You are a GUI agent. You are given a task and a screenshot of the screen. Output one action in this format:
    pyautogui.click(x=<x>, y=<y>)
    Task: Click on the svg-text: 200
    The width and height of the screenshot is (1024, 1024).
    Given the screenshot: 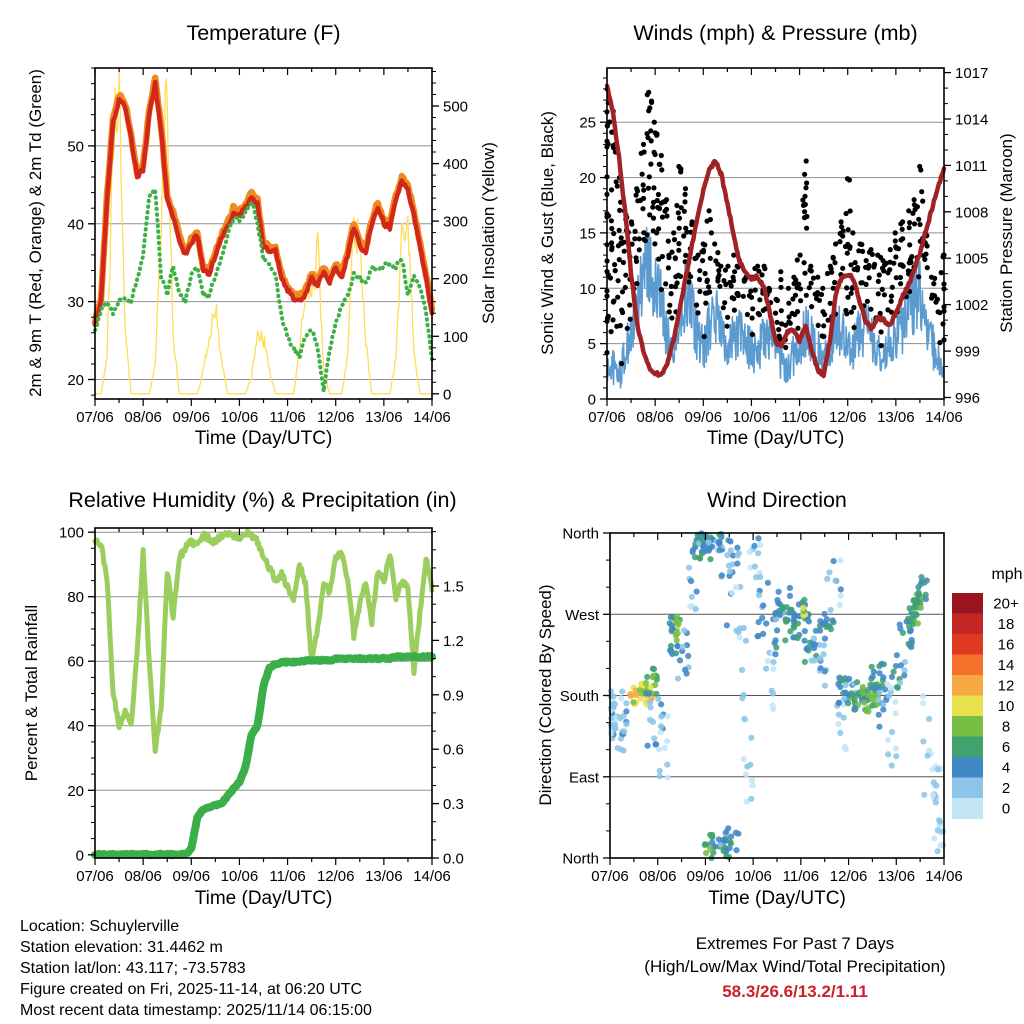 What is the action you would take?
    pyautogui.click(x=455, y=279)
    